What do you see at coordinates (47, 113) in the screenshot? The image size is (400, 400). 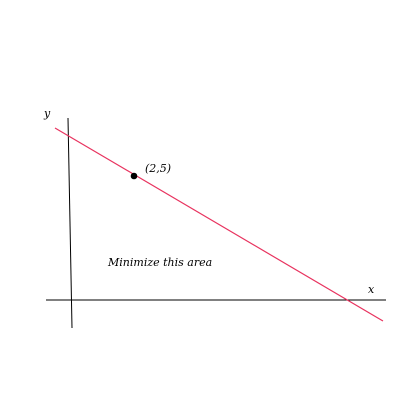 I see `y-axis-label: y` at bounding box center [47, 113].